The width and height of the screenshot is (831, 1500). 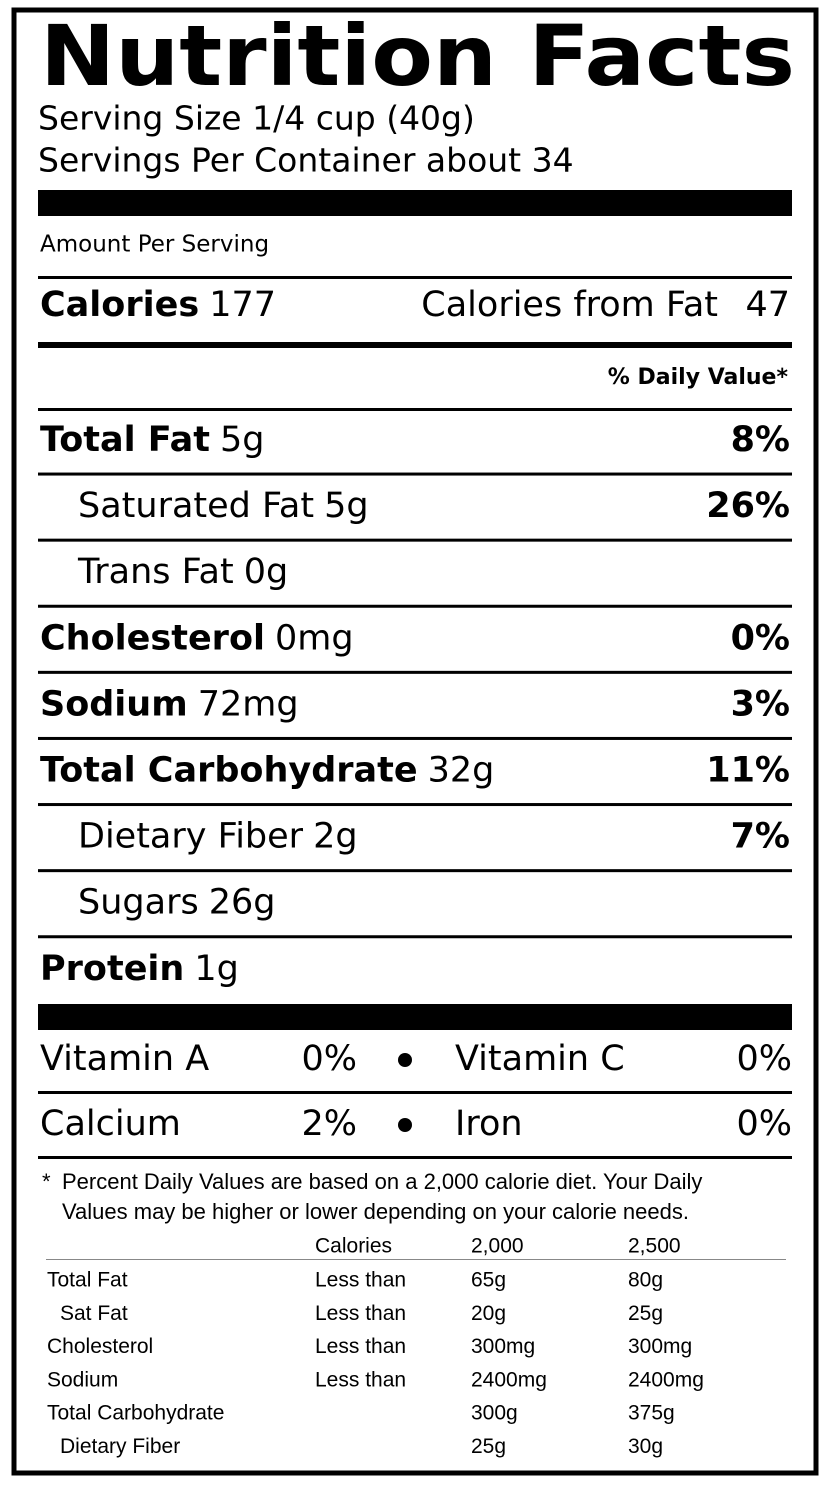 I want to click on nutrient-name: Protein, so click(x=112, y=969).